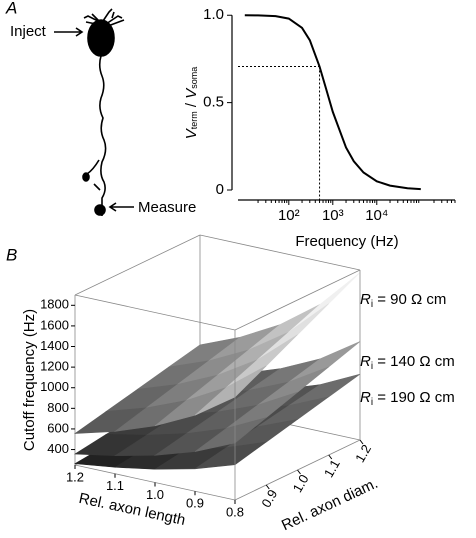 The width and height of the screenshot is (476, 538). What do you see at coordinates (220, 189) in the screenshot?
I see `y-tick-label: 0` at bounding box center [220, 189].